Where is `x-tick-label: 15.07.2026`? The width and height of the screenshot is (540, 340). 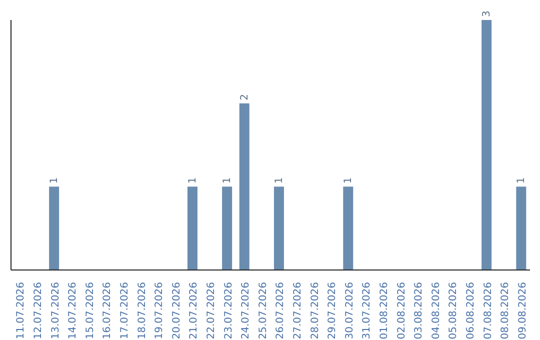 x-tick-label: 15.07.2026 is located at coordinates (90, 311).